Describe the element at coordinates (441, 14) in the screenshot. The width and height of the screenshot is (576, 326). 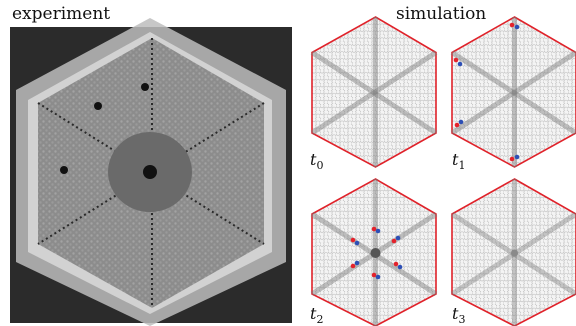
I see `simulation-title: simulation` at that location.